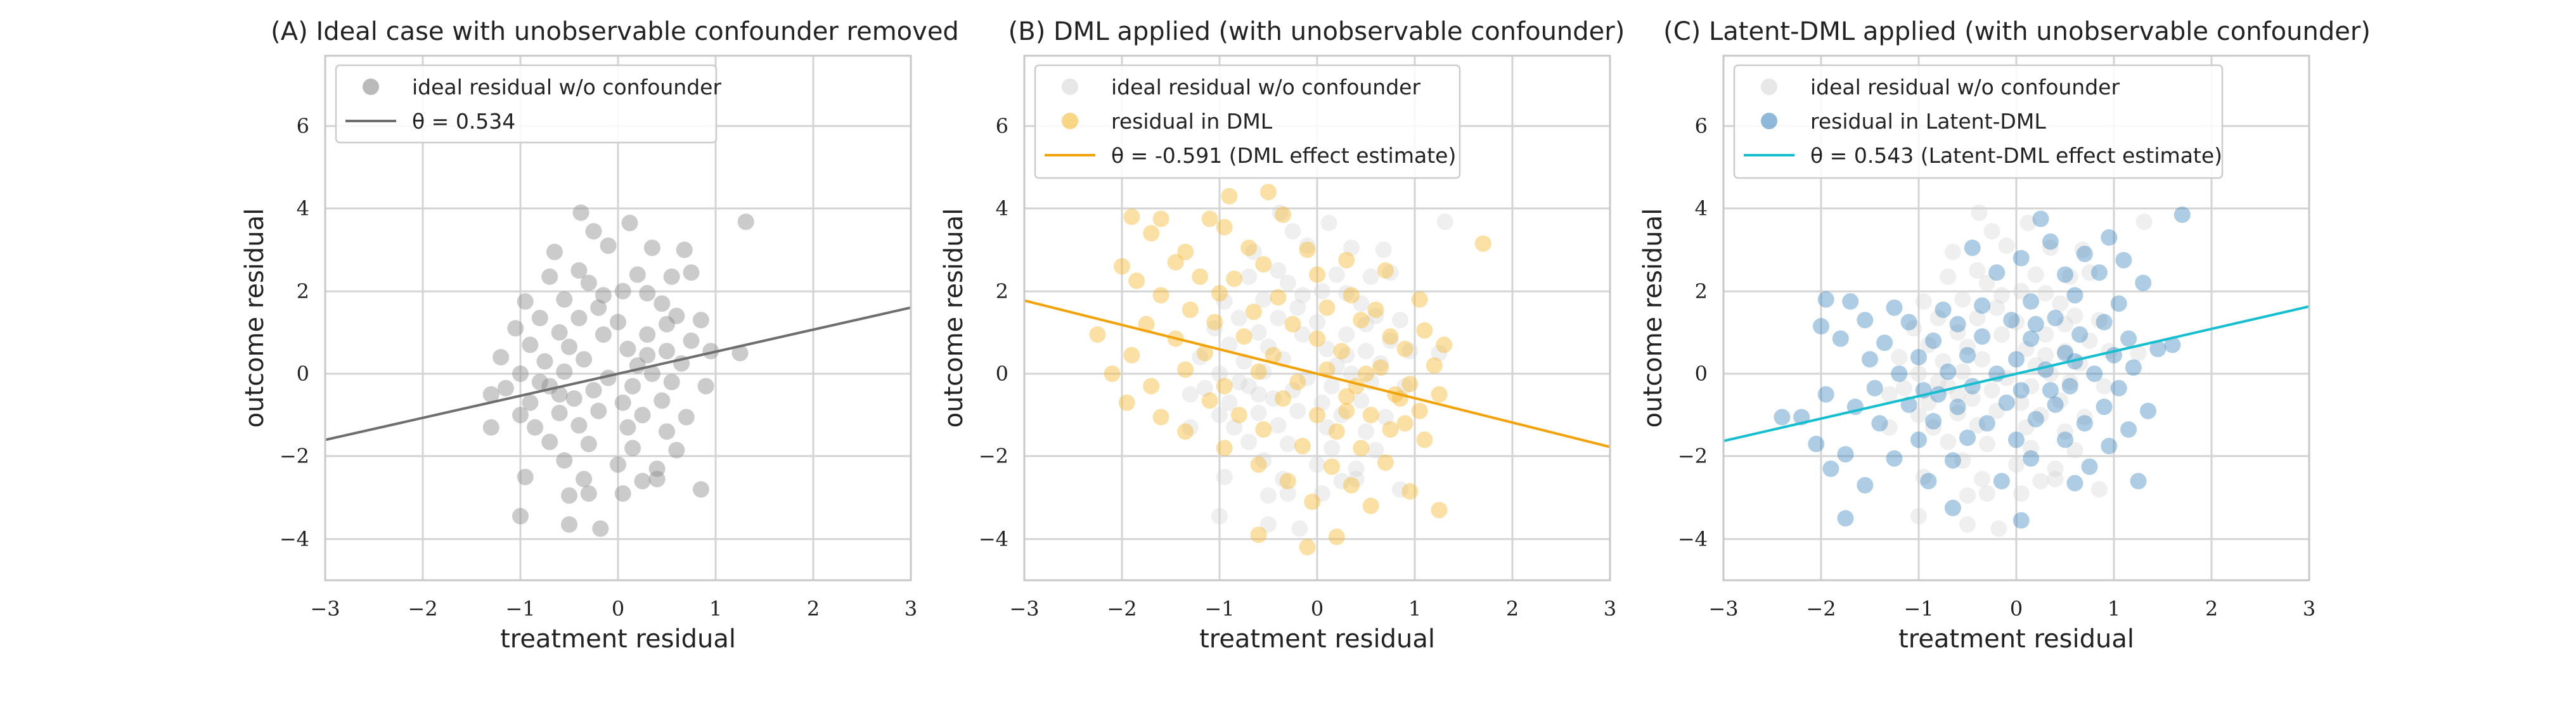 The image size is (2576, 712). I want to click on panel-c-xticks: −3 −2 −1 0 1 2 3, so click(2012, 609).